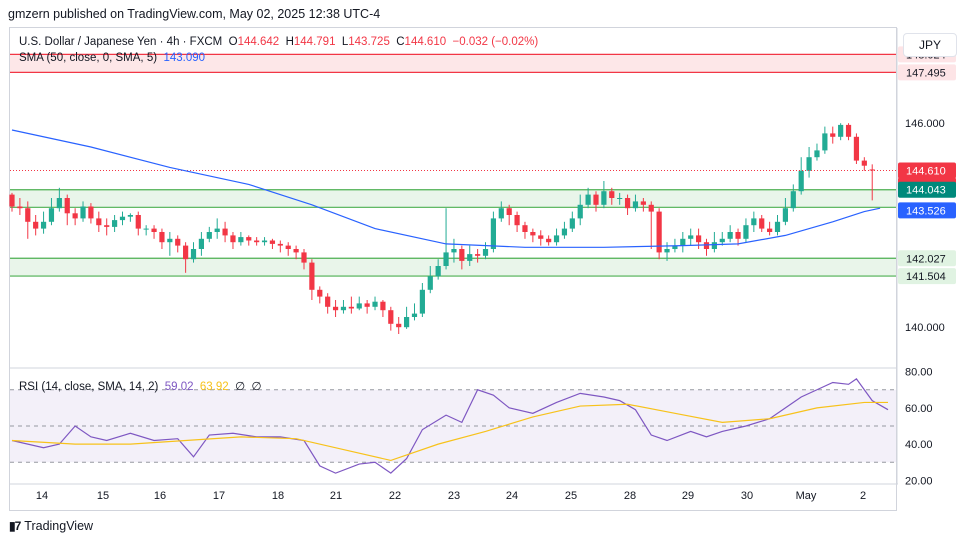 This screenshot has width=970, height=545. I want to click on time-tick-label-5: 21, so click(336, 496).